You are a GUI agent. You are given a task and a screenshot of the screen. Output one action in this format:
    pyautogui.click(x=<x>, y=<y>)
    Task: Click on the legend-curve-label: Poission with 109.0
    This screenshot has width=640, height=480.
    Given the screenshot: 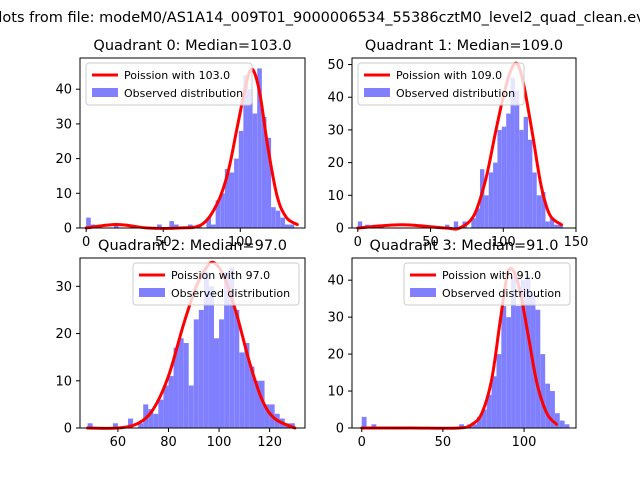 What is the action you would take?
    pyautogui.click(x=449, y=75)
    